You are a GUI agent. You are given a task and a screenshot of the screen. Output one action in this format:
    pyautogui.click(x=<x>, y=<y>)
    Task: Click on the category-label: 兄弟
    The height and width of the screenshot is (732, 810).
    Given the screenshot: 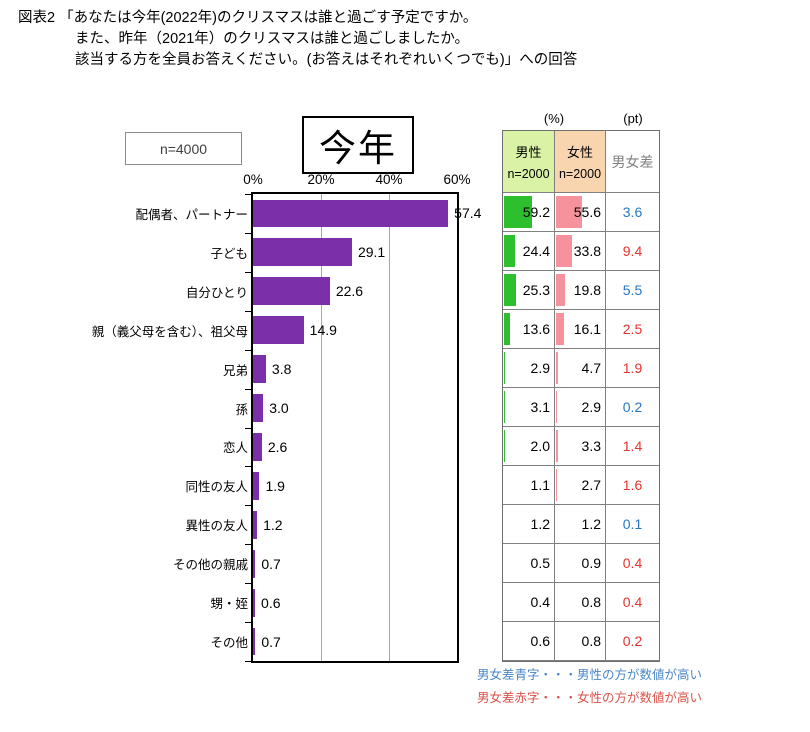 What is the action you would take?
    pyautogui.click(x=235, y=370)
    